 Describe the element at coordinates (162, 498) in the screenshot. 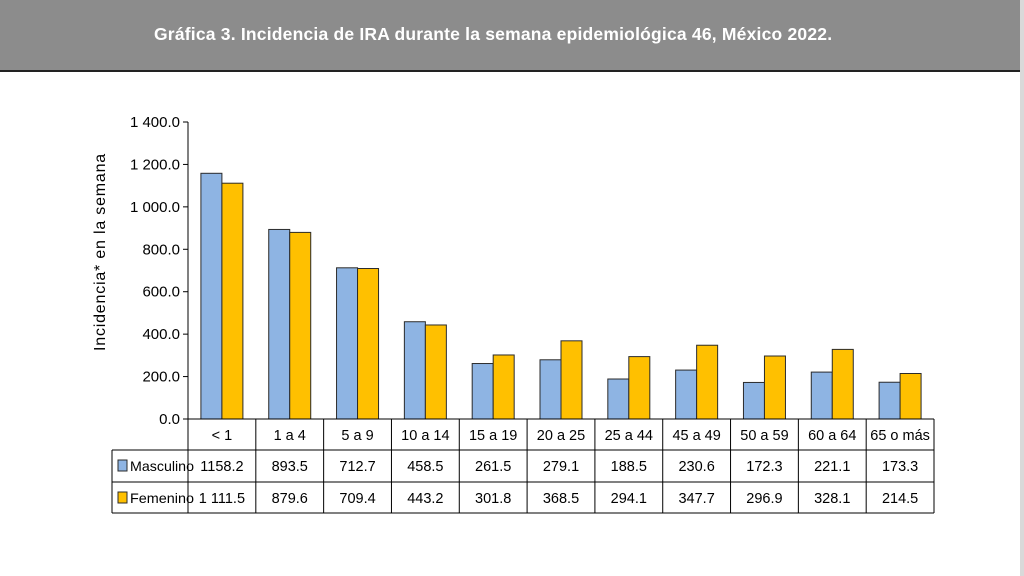

I see `legend-label-femenino: Femenino` at that location.